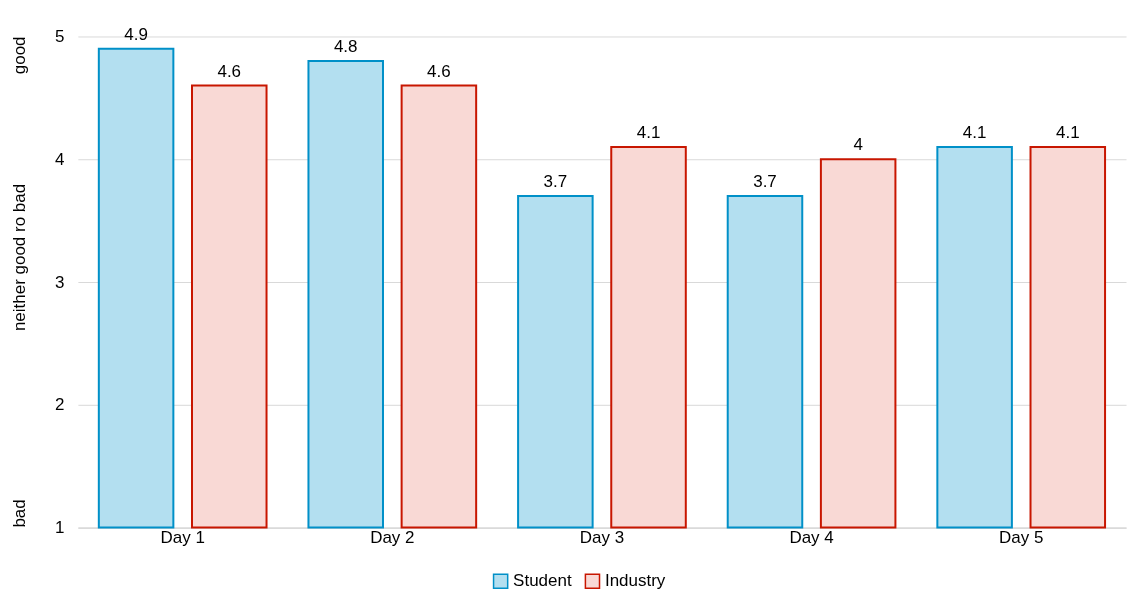 This screenshot has height=616, width=1136. What do you see at coordinates (59, 528) in the screenshot?
I see `y-tick-label: 1` at bounding box center [59, 528].